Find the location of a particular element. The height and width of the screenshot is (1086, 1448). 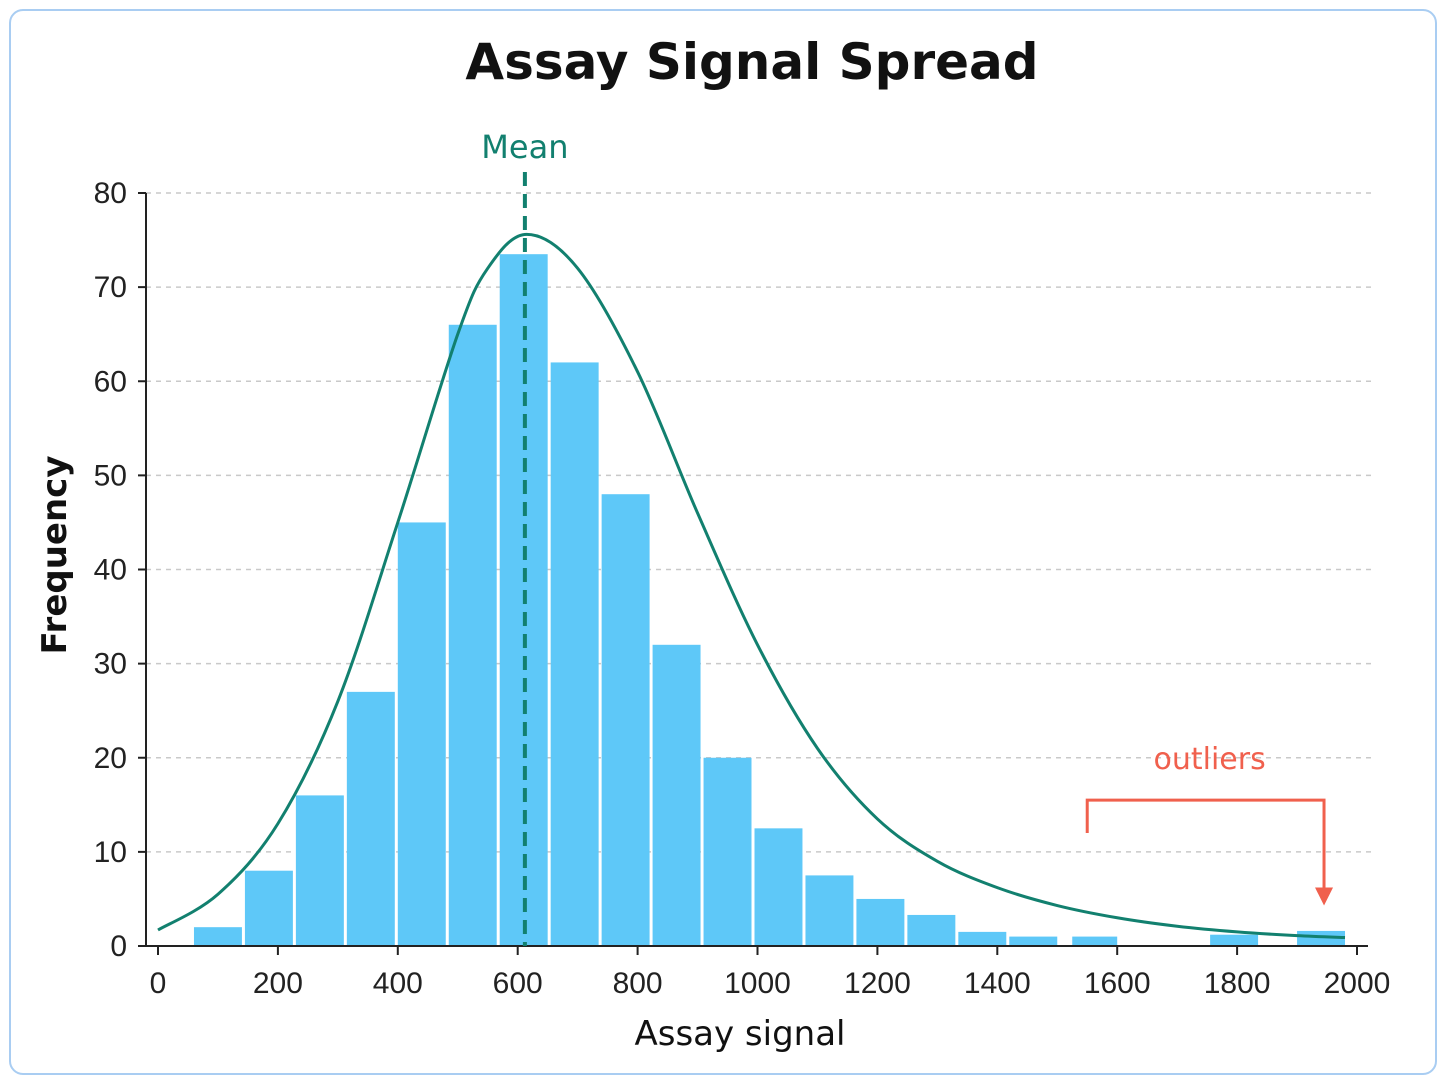

x-tick-label: 800 is located at coordinates (638, 983).